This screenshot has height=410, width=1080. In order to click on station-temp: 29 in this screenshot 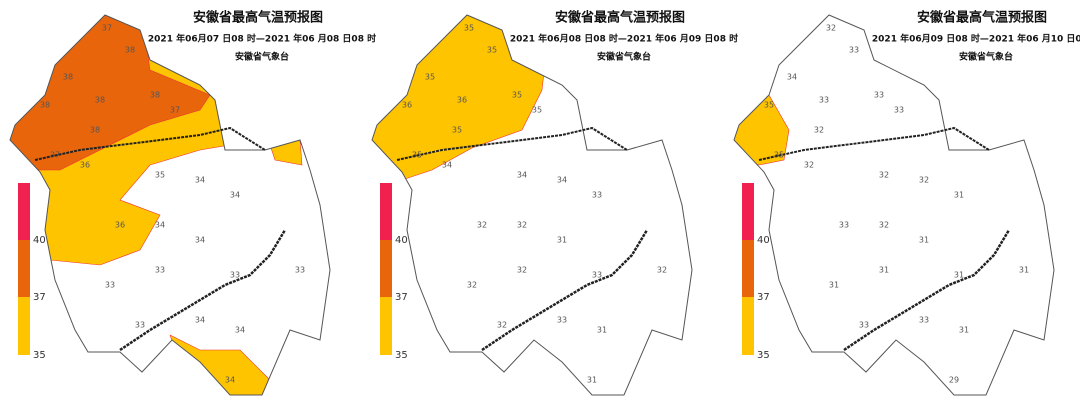, I will do `click(954, 380)`.